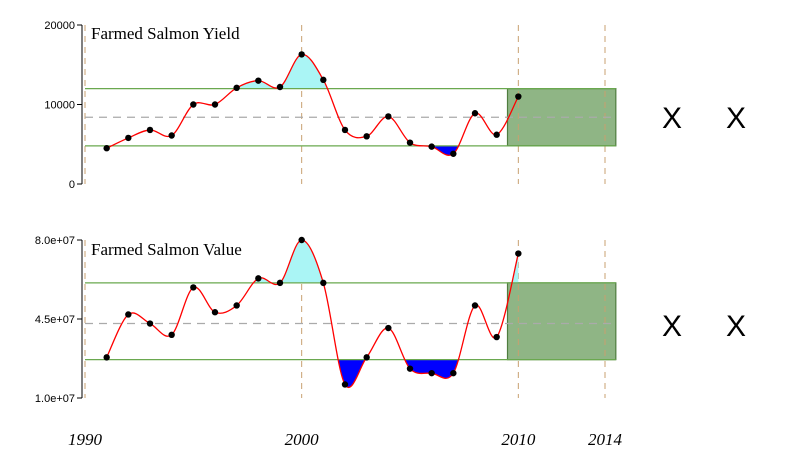 Image resolution: width=800 pixels, height=472 pixels. I want to click on y-tick-label: 8.0e+07, so click(55, 241).